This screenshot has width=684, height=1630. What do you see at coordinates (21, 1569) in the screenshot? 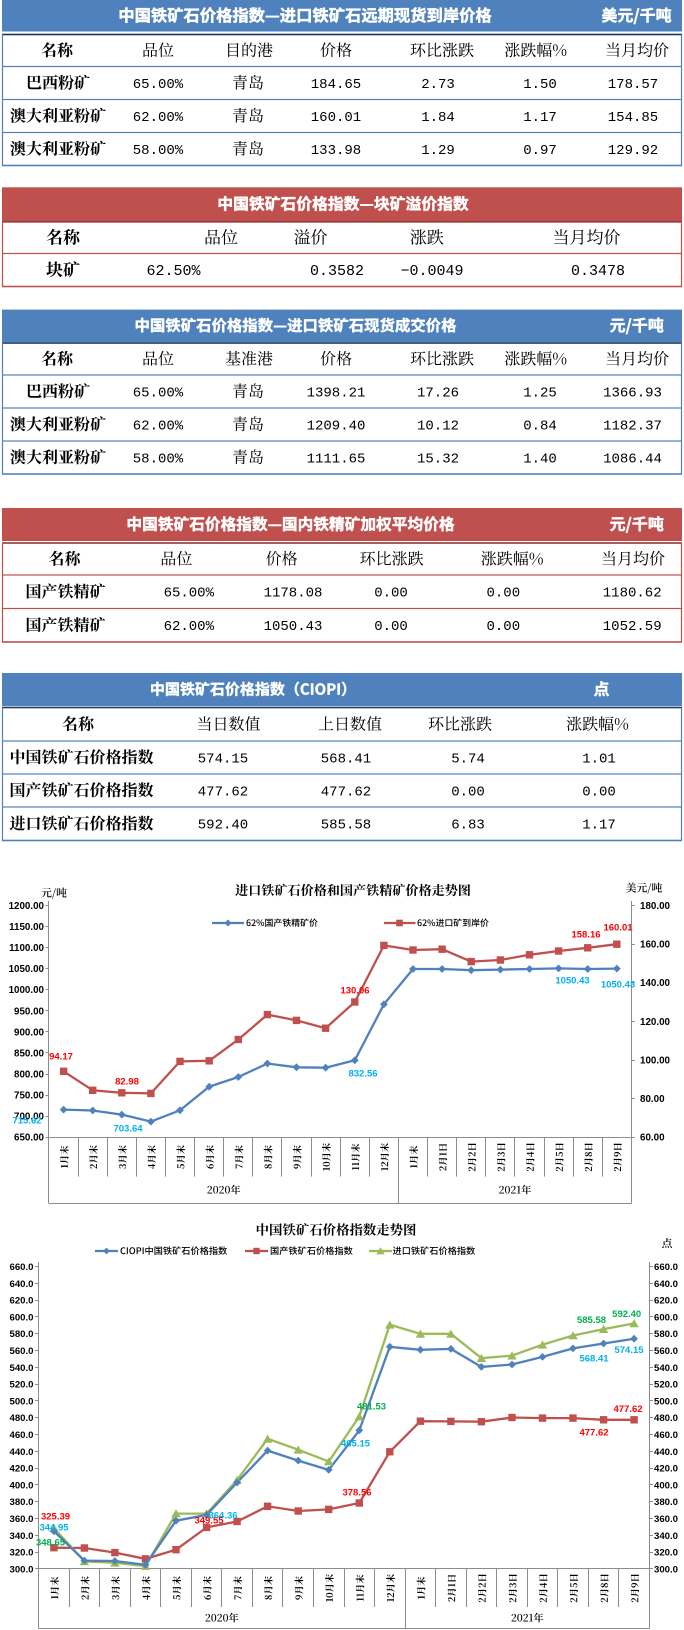
I see `svg-text: 300.0` at bounding box center [21, 1569].